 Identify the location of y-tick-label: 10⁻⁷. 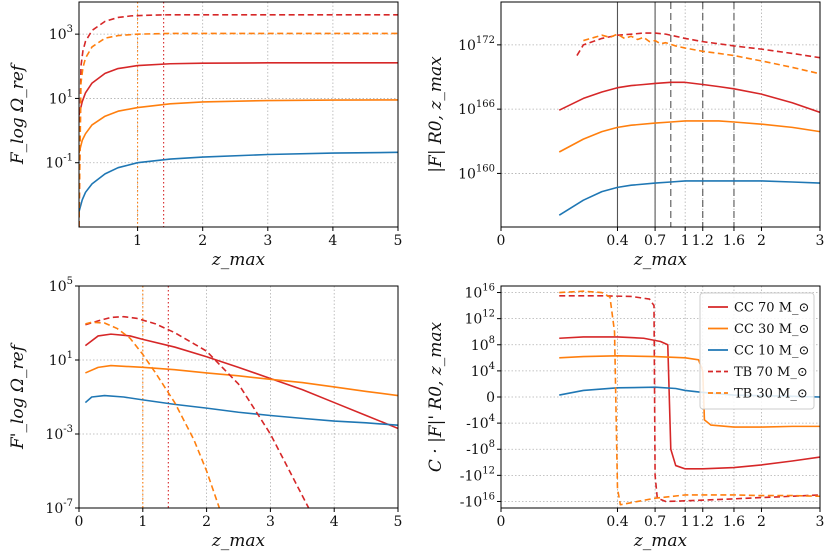
(59, 507).